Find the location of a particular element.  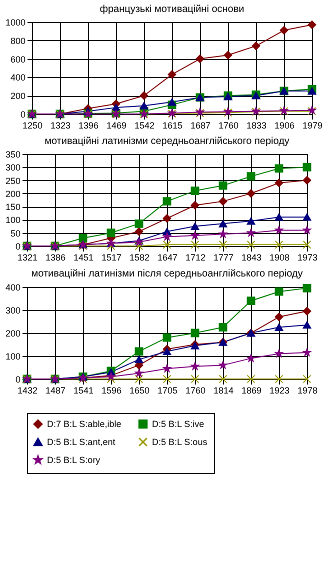

chart-title: мотиваційні латинізми середньоанглійського періоду is located at coordinates (167, 141).